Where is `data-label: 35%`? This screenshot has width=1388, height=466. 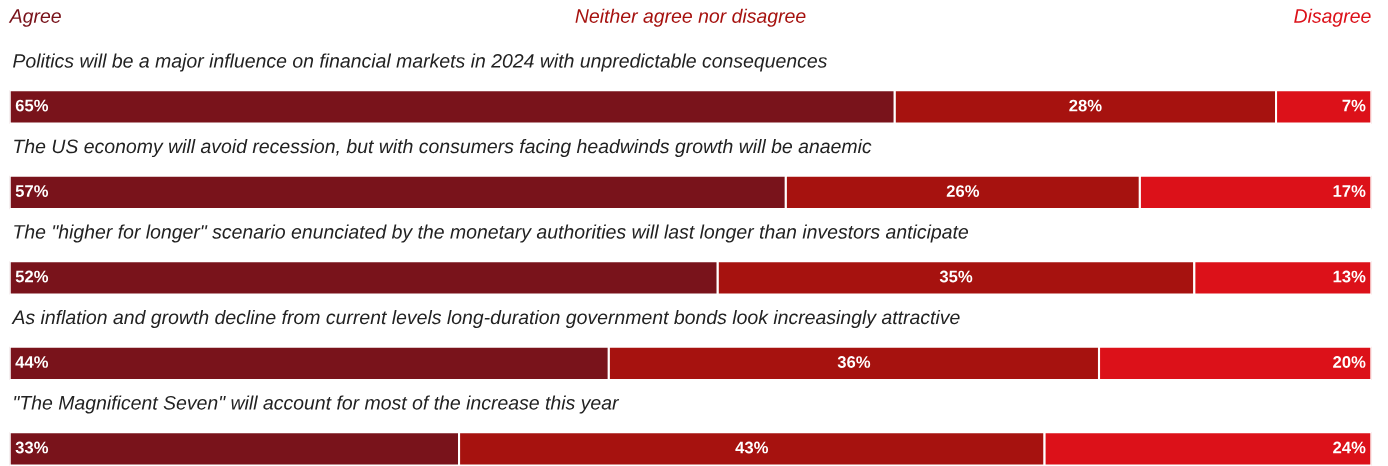
data-label: 35% is located at coordinates (956, 276).